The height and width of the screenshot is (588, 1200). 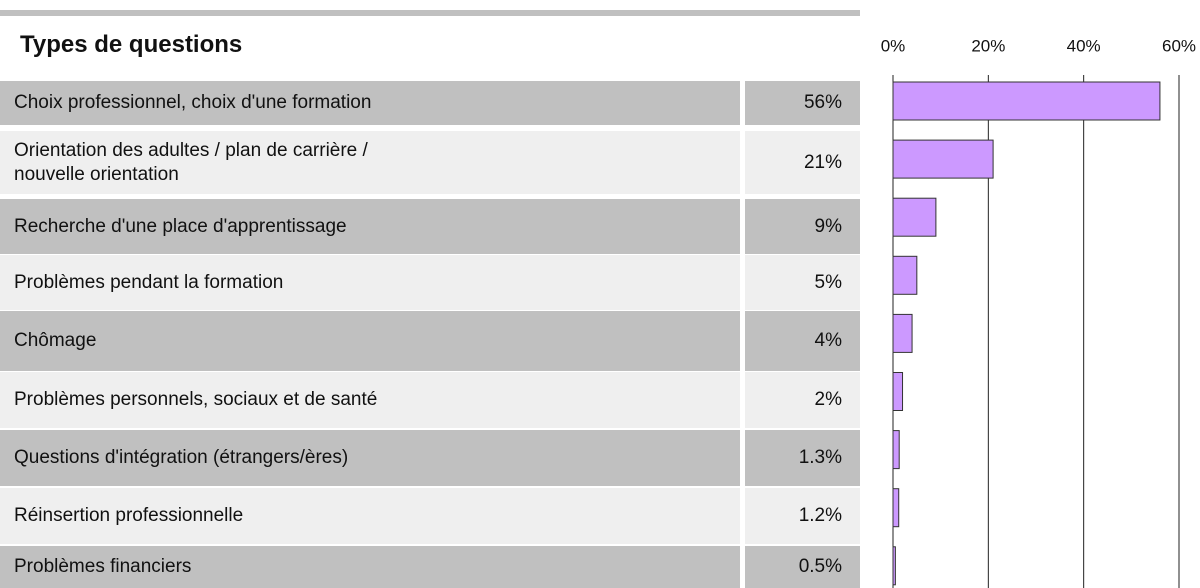 What do you see at coordinates (370, 226) in the screenshot?
I see `row-label: Recherche d'une place d'apprentissage` at bounding box center [370, 226].